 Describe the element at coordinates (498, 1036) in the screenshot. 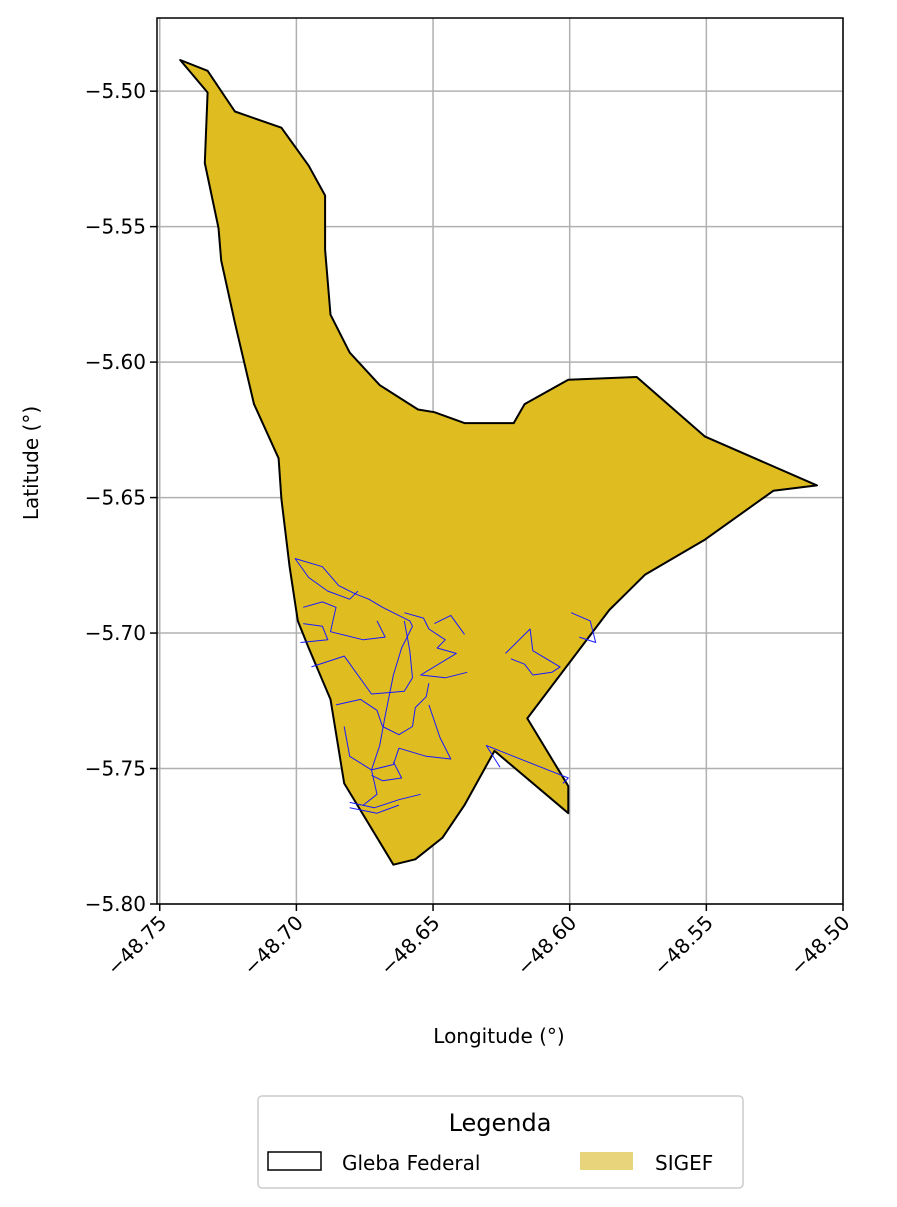

I see `x-axis-label: Longitude (°)` at that location.